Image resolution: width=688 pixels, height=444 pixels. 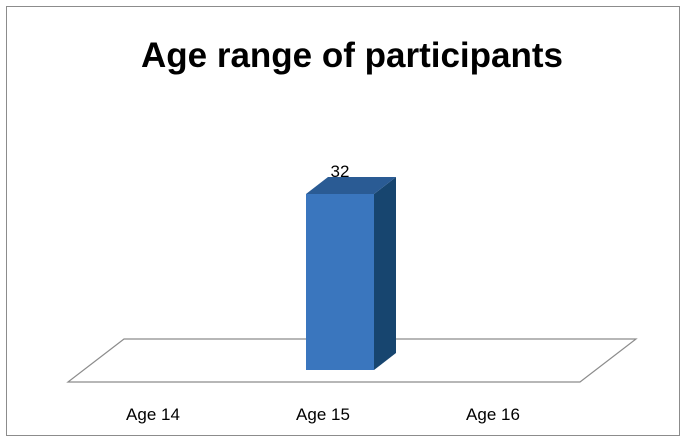 What do you see at coordinates (340, 282) in the screenshot?
I see `bar-front-face` at bounding box center [340, 282].